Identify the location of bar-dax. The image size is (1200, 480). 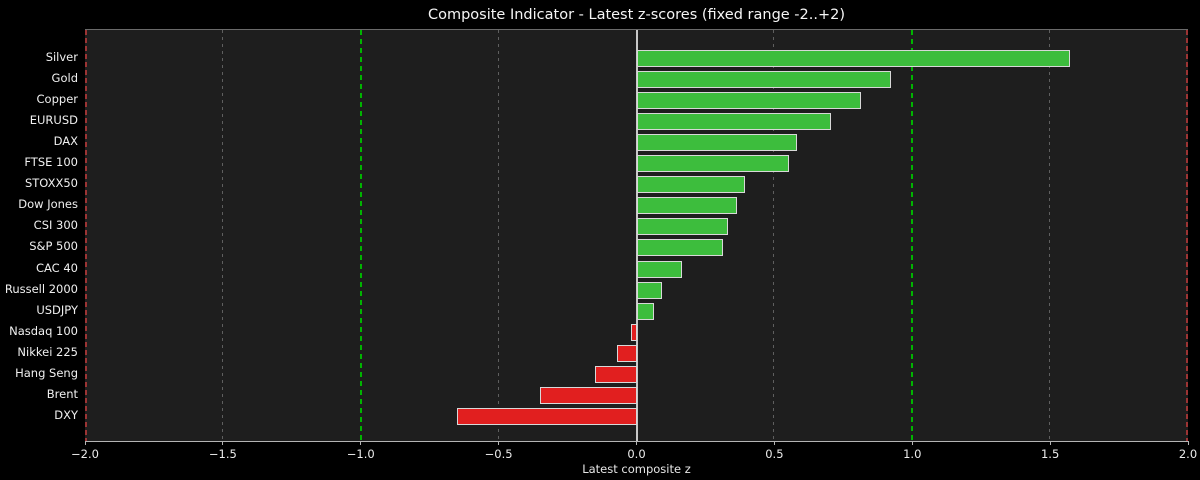
(717, 142).